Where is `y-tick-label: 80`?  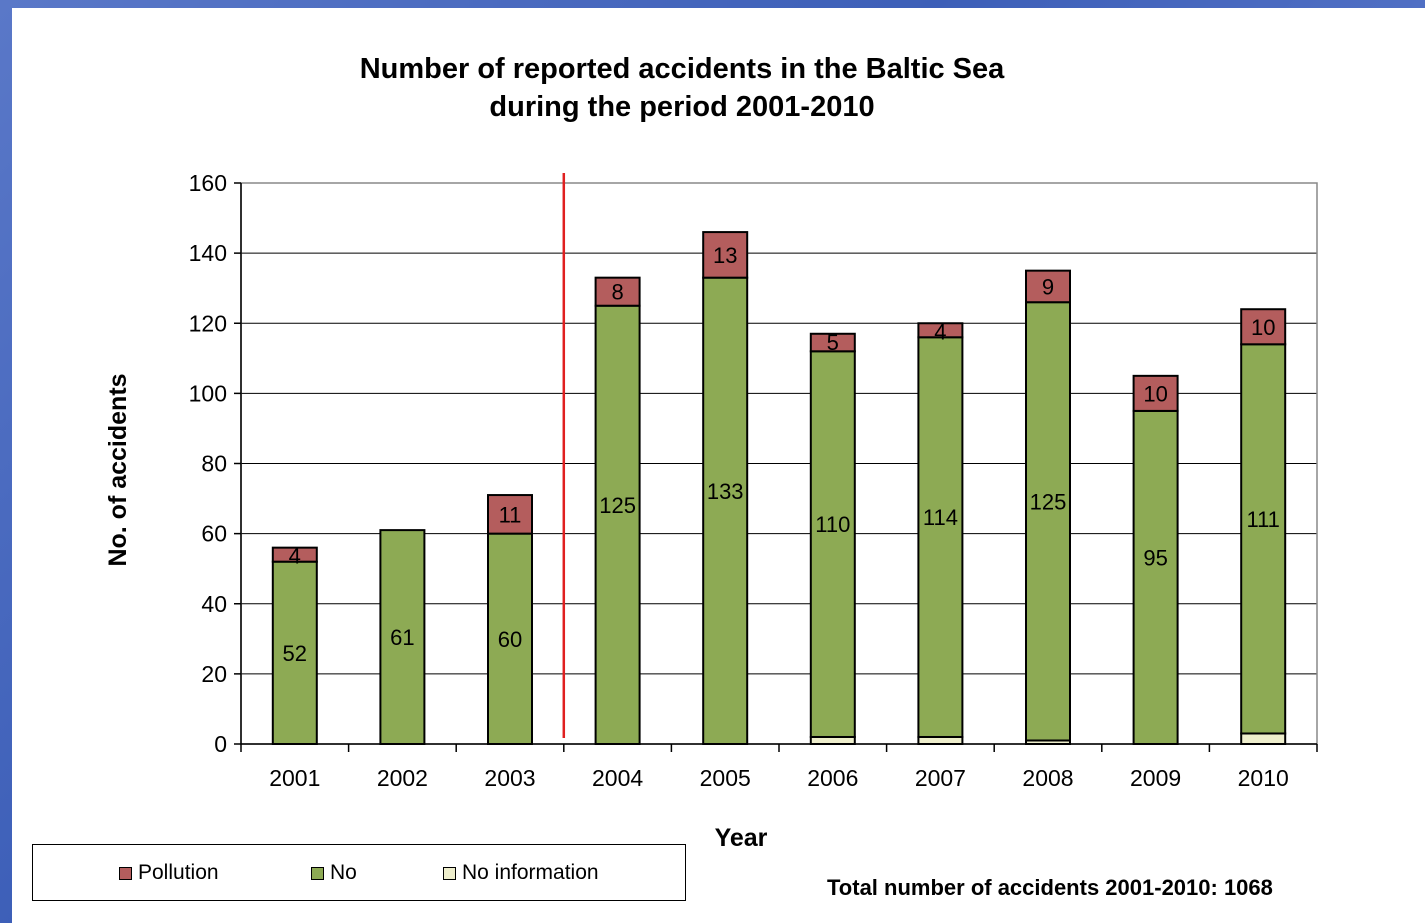 y-tick-label: 80 is located at coordinates (214, 464).